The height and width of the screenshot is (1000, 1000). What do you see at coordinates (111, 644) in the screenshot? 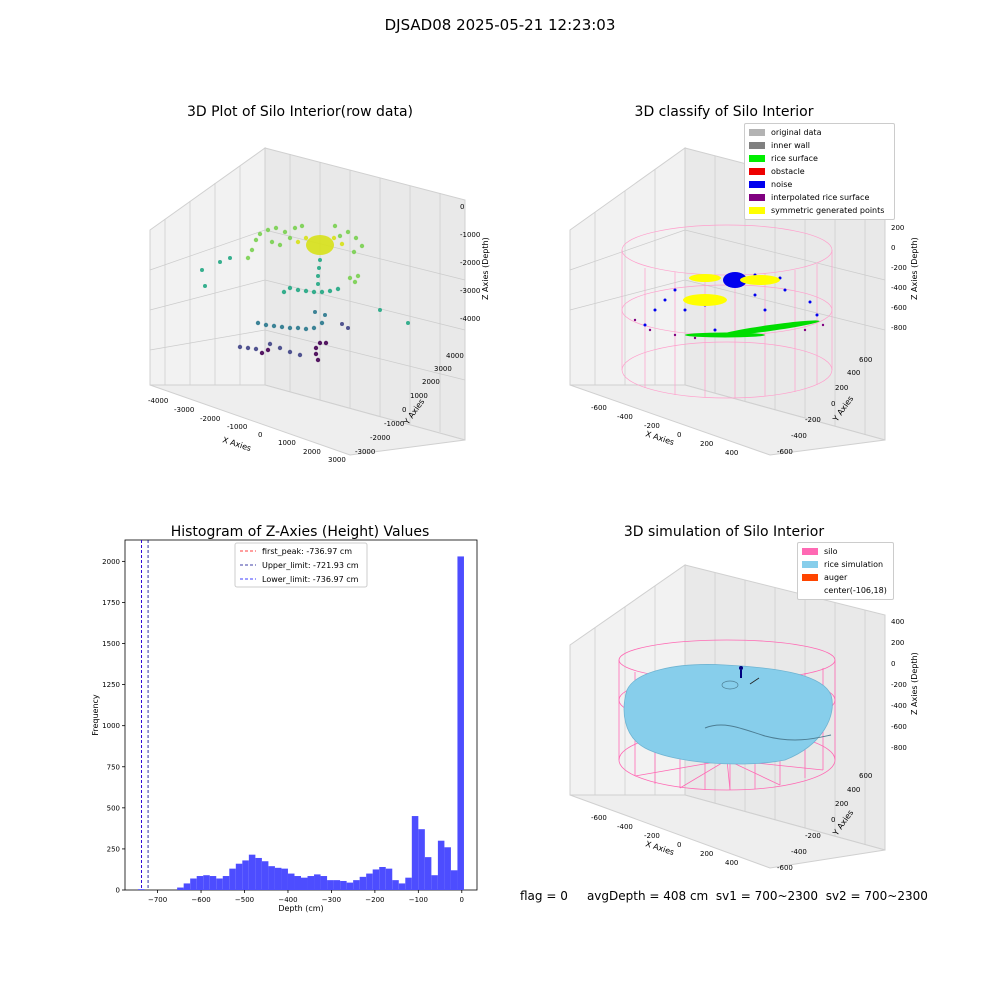
I see `y-tick: 1500` at bounding box center [111, 644].